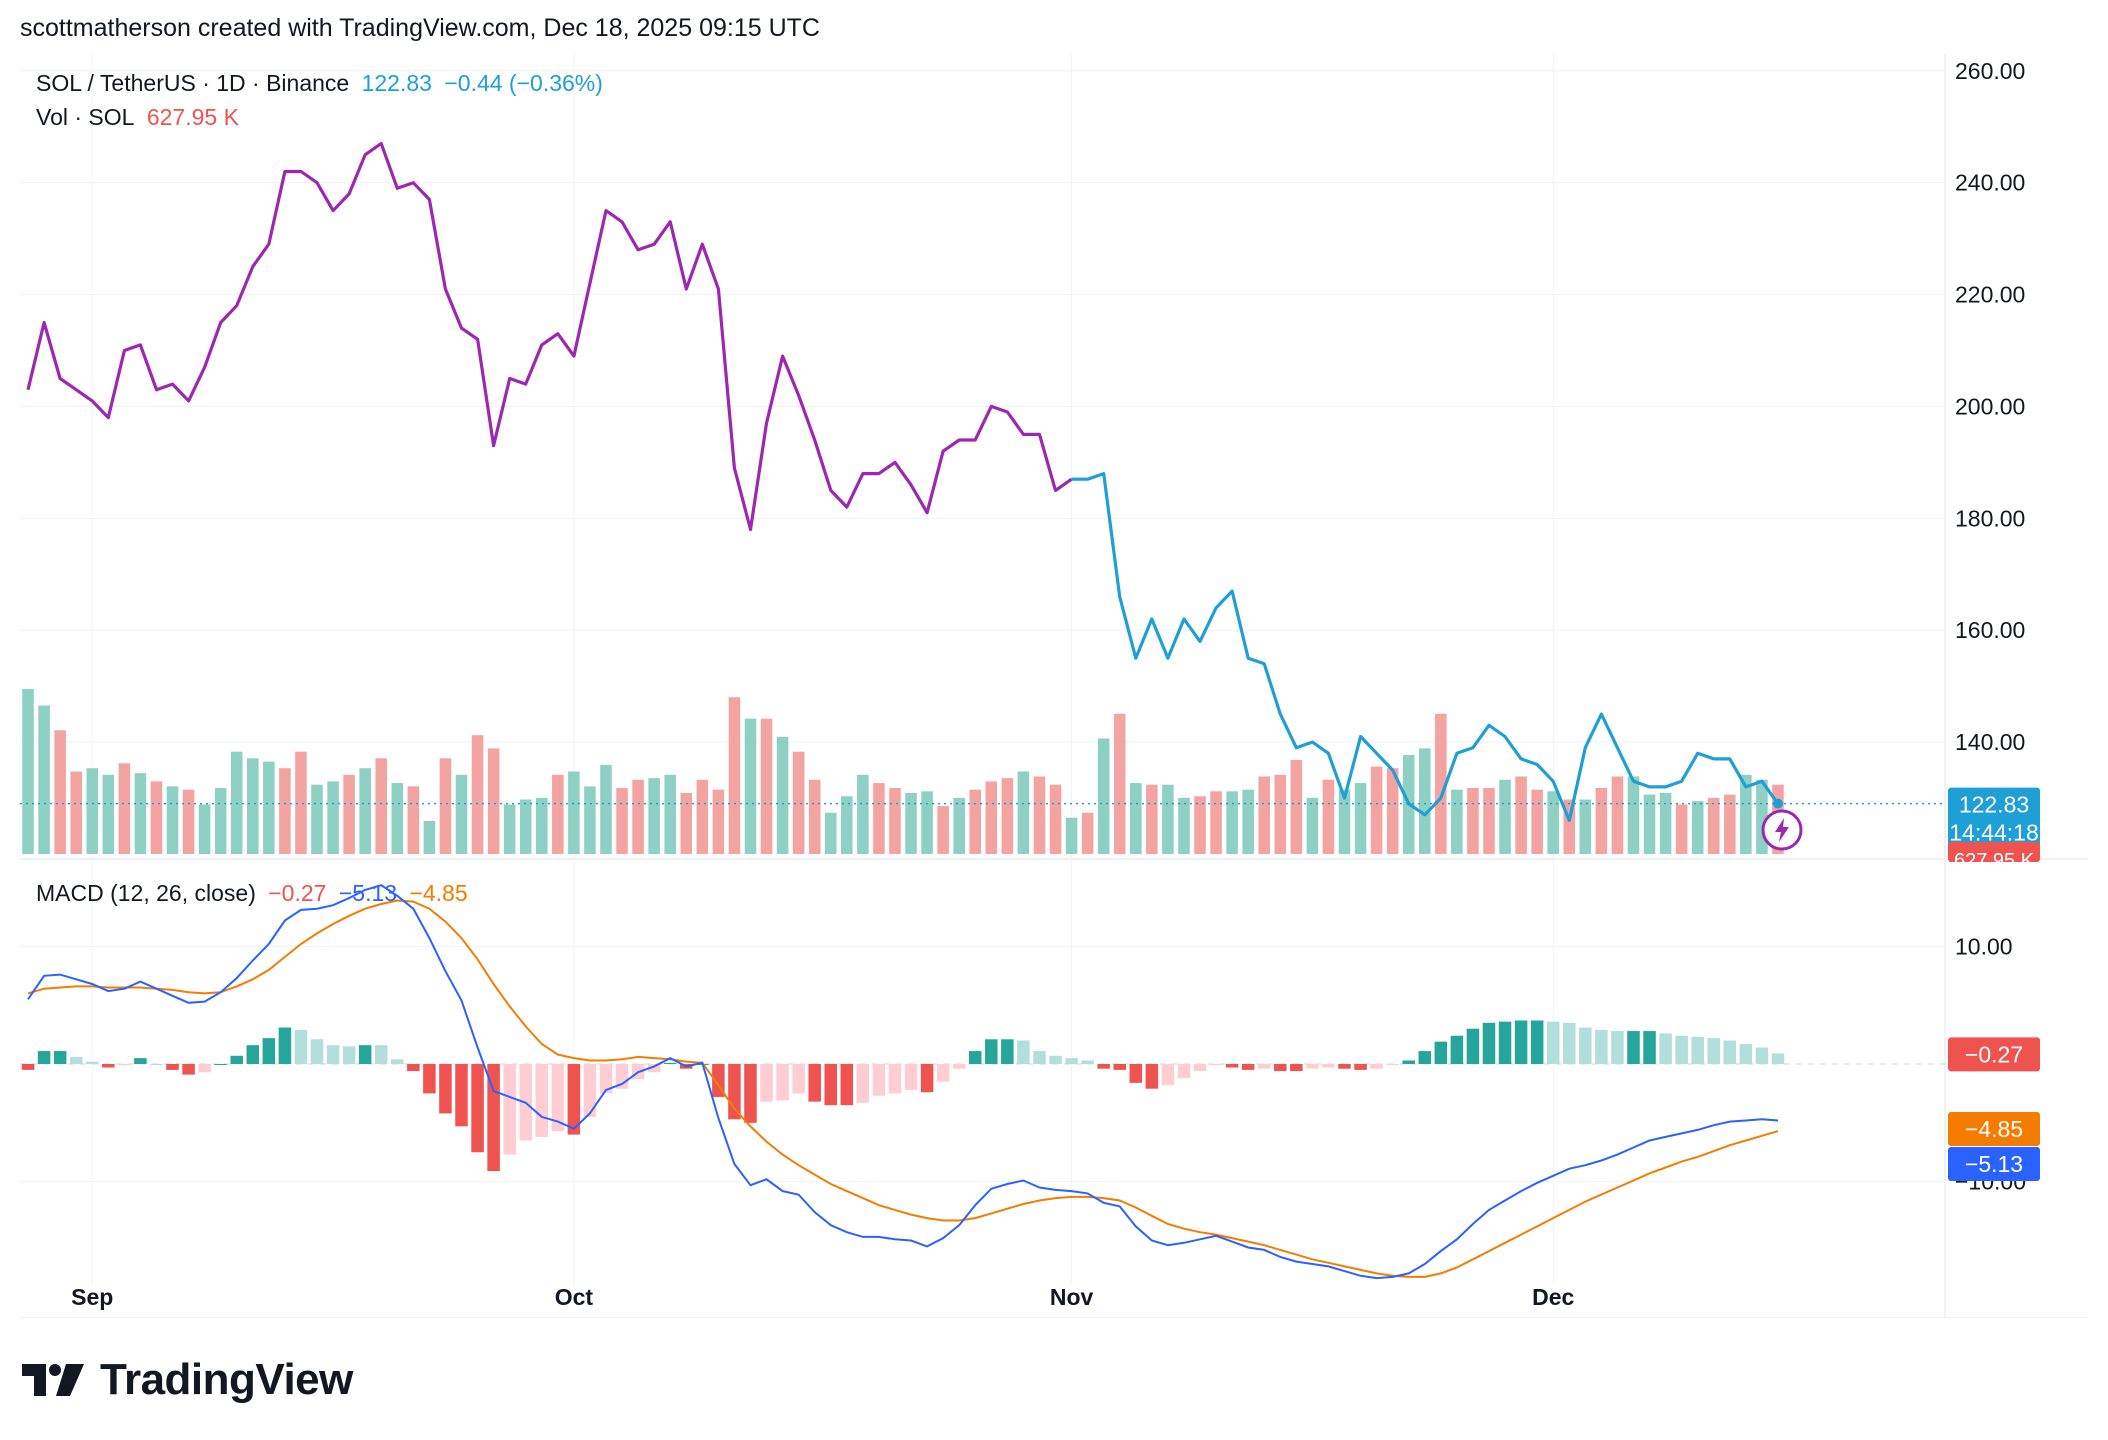 The image size is (2108, 1440). Describe the element at coordinates (1994, 1054) in the screenshot. I see `hist-tag-bg` at that location.